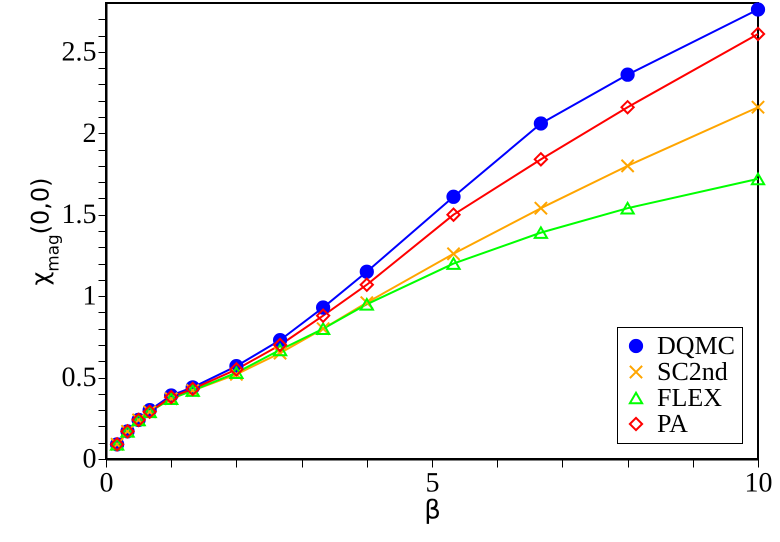 This screenshot has width=780, height=542. Describe the element at coordinates (79, 52) in the screenshot. I see `y-tick-label: 2.5` at that location.